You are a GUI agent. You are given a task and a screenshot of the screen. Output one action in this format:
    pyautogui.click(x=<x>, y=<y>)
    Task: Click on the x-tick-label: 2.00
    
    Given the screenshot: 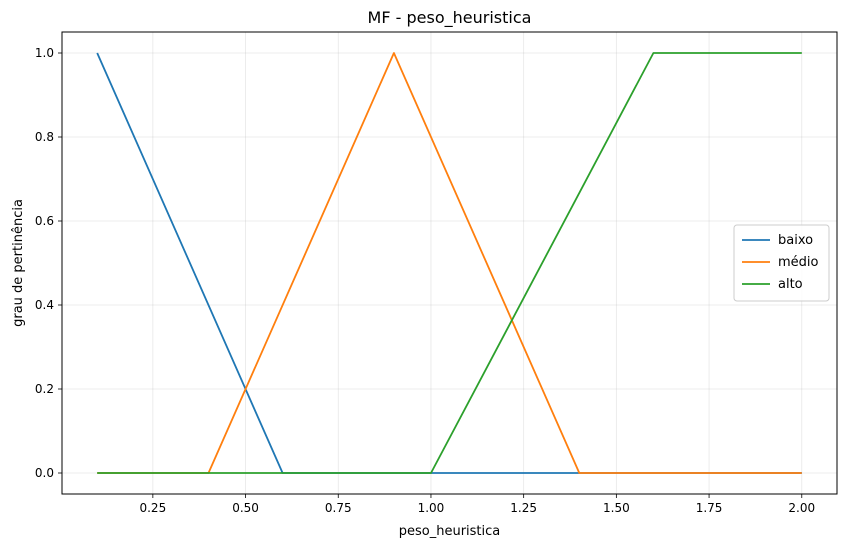 What is the action you would take?
    pyautogui.click(x=801, y=508)
    